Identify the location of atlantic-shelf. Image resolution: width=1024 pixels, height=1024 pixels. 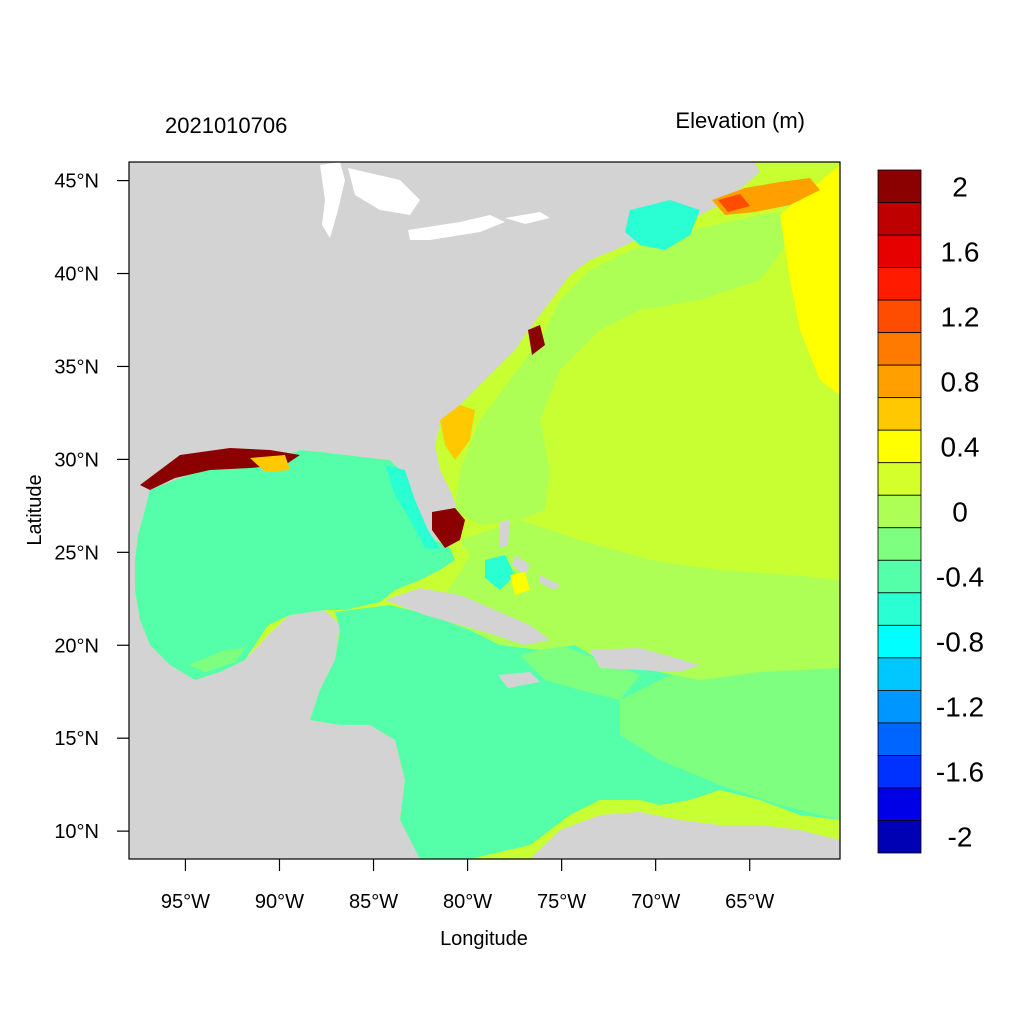
(627, 367).